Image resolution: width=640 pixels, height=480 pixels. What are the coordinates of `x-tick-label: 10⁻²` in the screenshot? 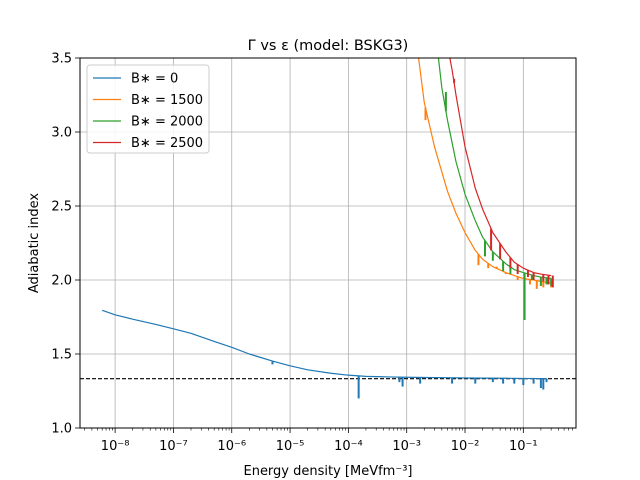 It's located at (465, 446).